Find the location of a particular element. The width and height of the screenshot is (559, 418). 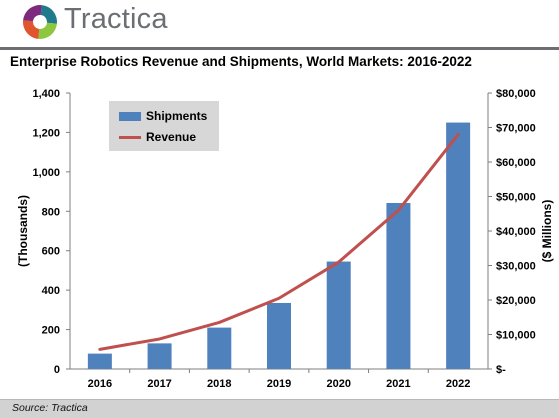

right-tick-label: $60,000 is located at coordinates (516, 163).